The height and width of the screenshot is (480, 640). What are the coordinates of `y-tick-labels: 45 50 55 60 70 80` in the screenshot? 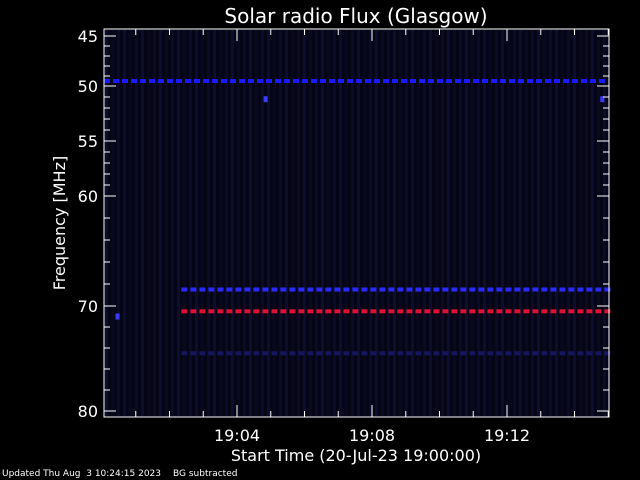 It's located at (88, 224).